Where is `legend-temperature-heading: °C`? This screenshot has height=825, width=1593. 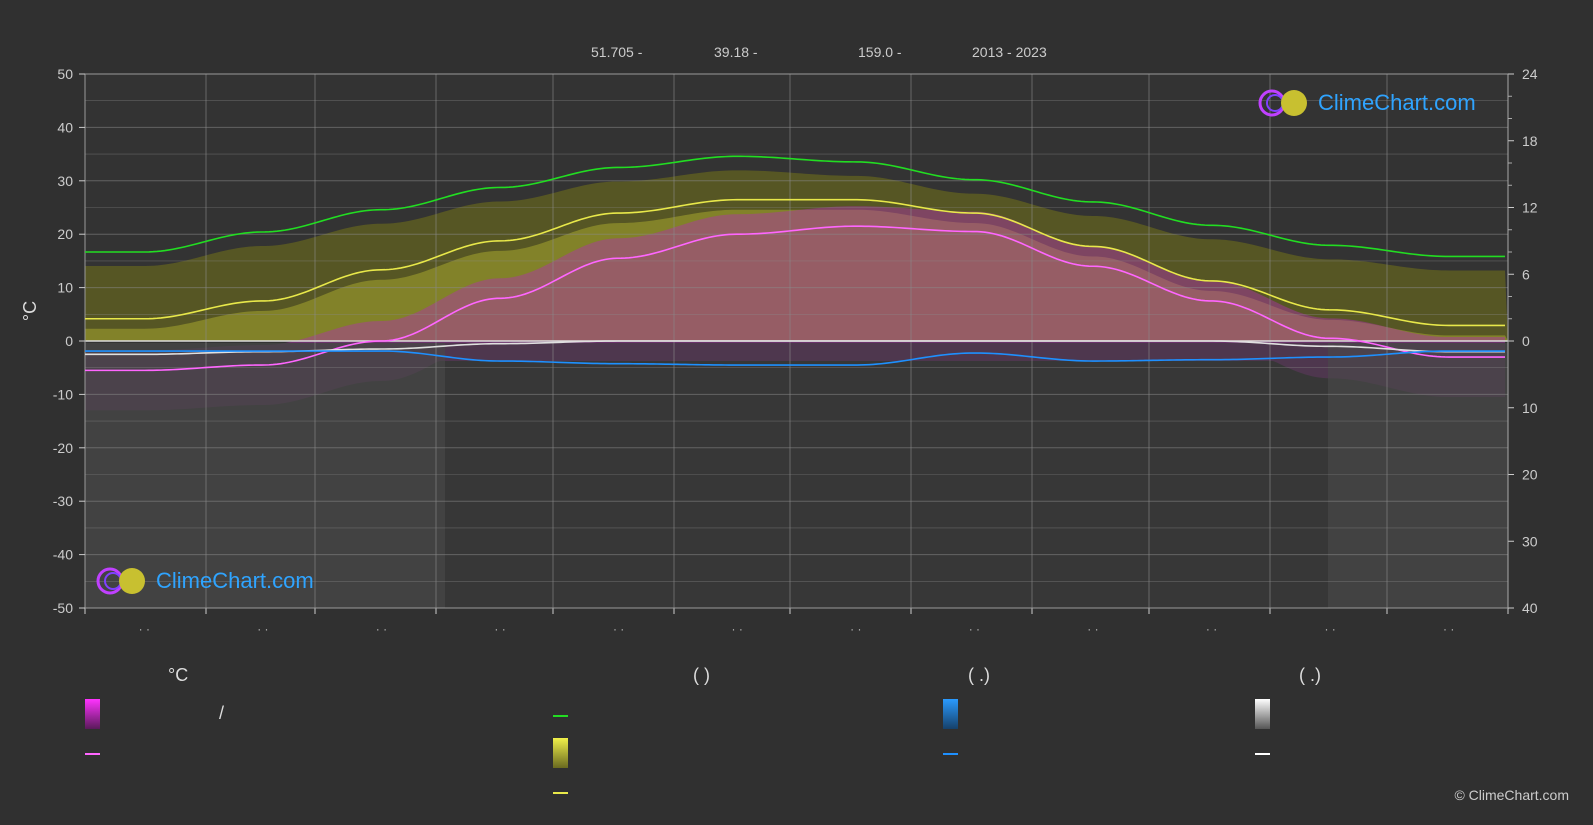
legend-temperature-heading: °C is located at coordinates (178, 675).